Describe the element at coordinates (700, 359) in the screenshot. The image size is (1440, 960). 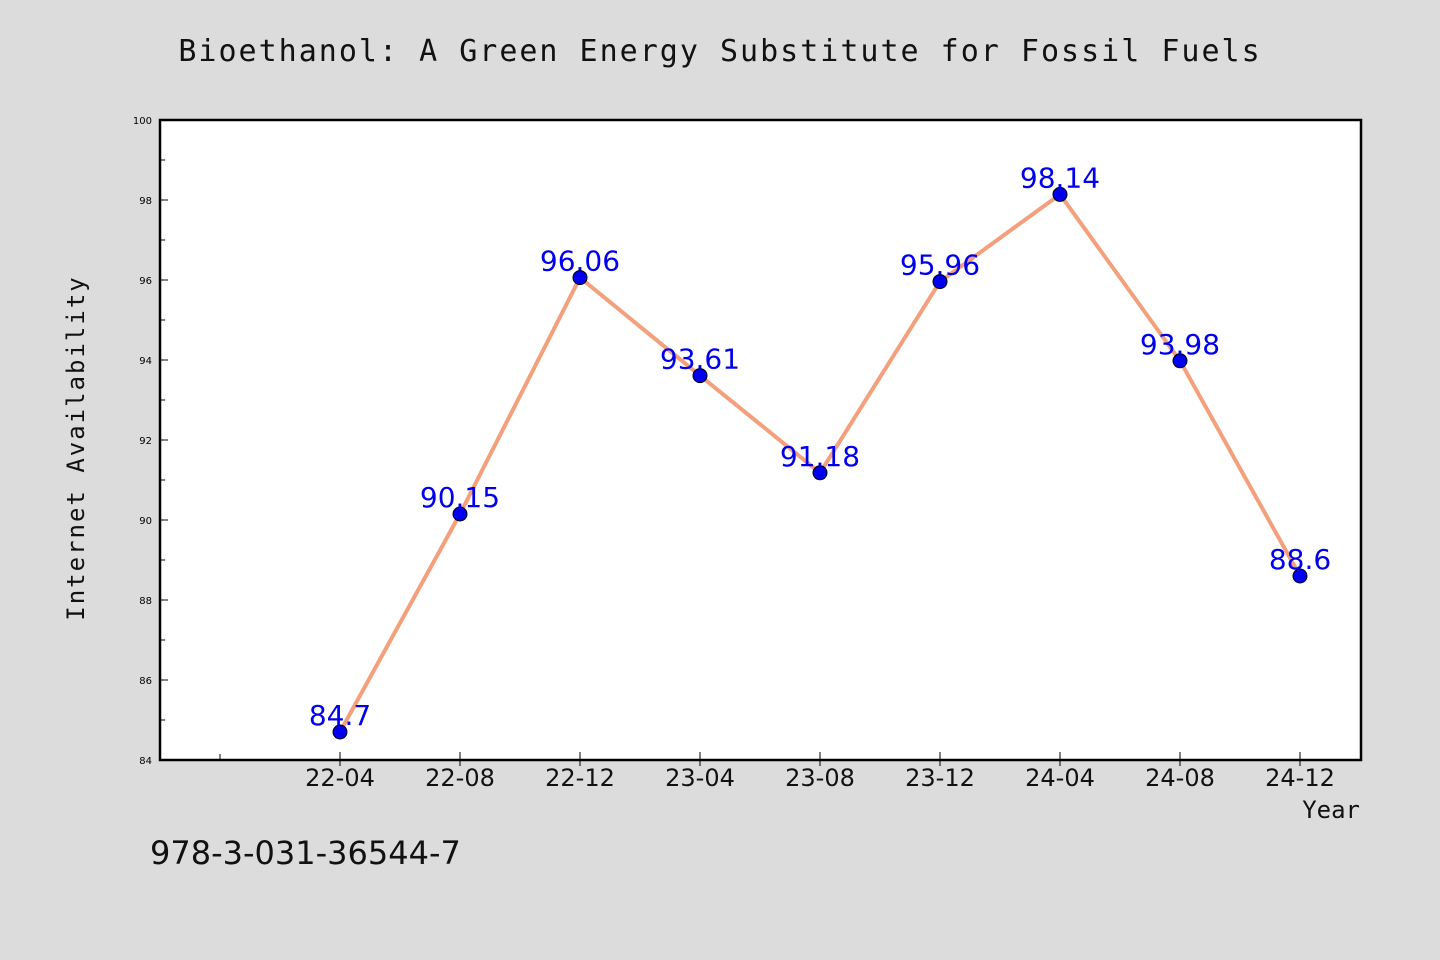
I see `data-label: 93.61` at that location.